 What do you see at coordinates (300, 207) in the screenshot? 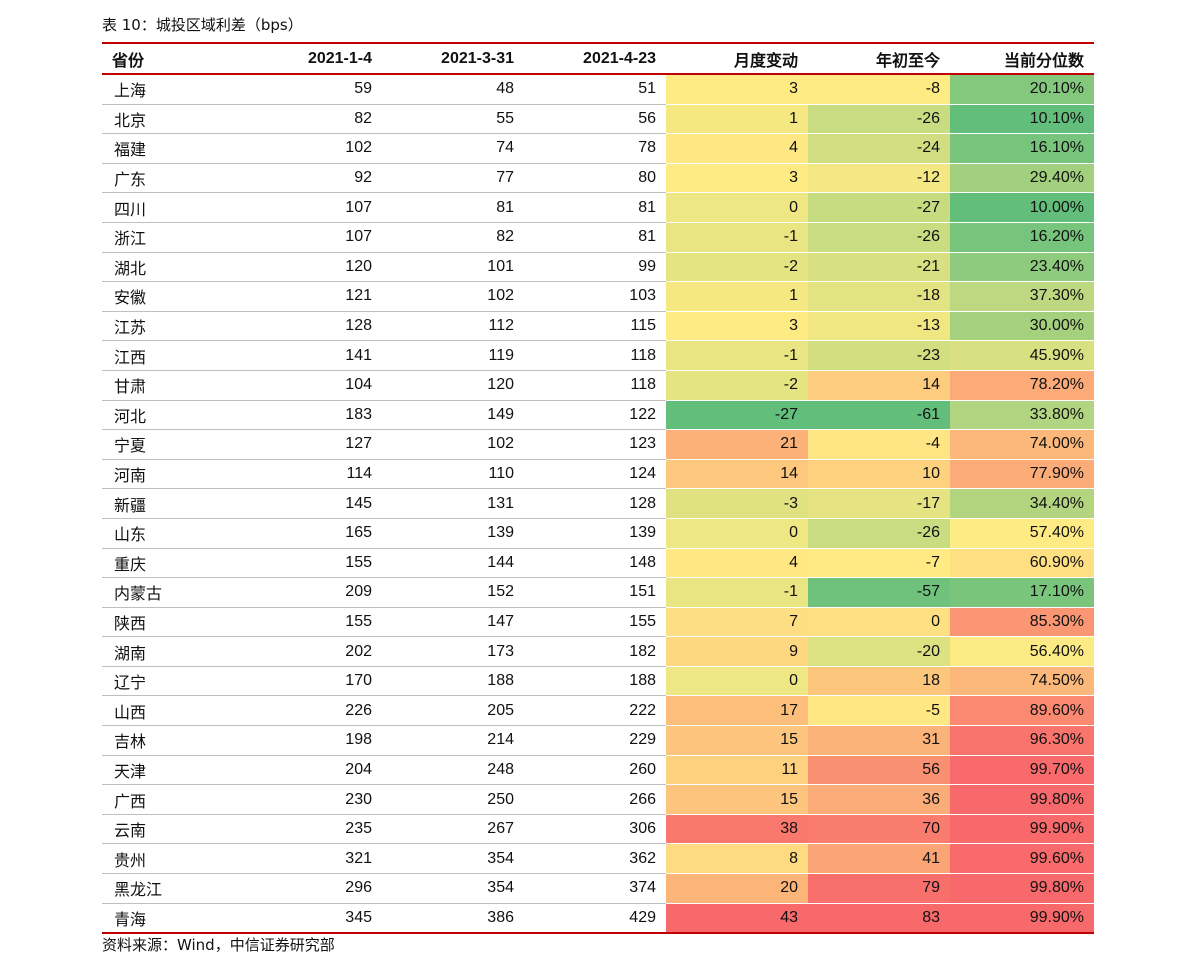
I see `spread-2021-1-4-cell: 107` at bounding box center [300, 207].